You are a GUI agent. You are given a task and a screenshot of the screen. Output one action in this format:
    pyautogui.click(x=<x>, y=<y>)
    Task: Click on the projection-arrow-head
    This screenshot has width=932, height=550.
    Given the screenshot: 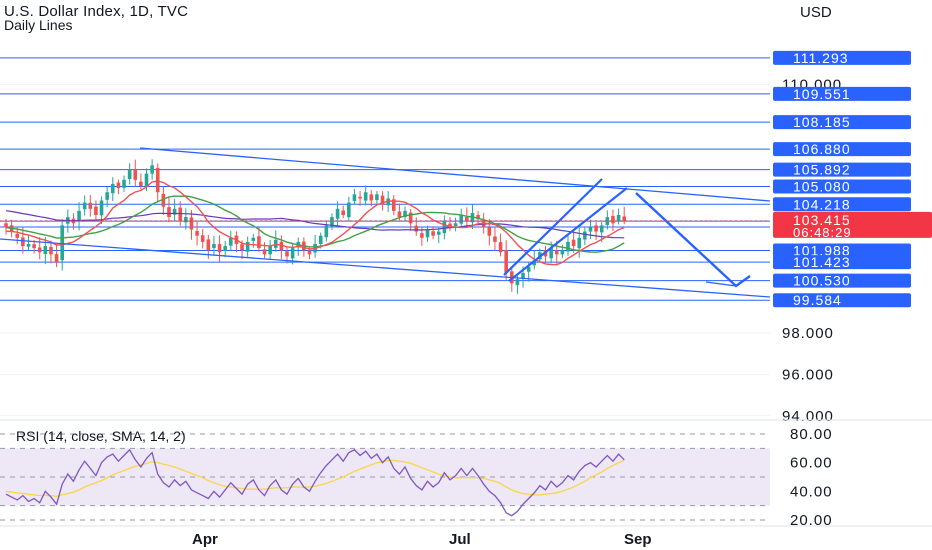 What is the action you would take?
    pyautogui.click(x=721, y=284)
    